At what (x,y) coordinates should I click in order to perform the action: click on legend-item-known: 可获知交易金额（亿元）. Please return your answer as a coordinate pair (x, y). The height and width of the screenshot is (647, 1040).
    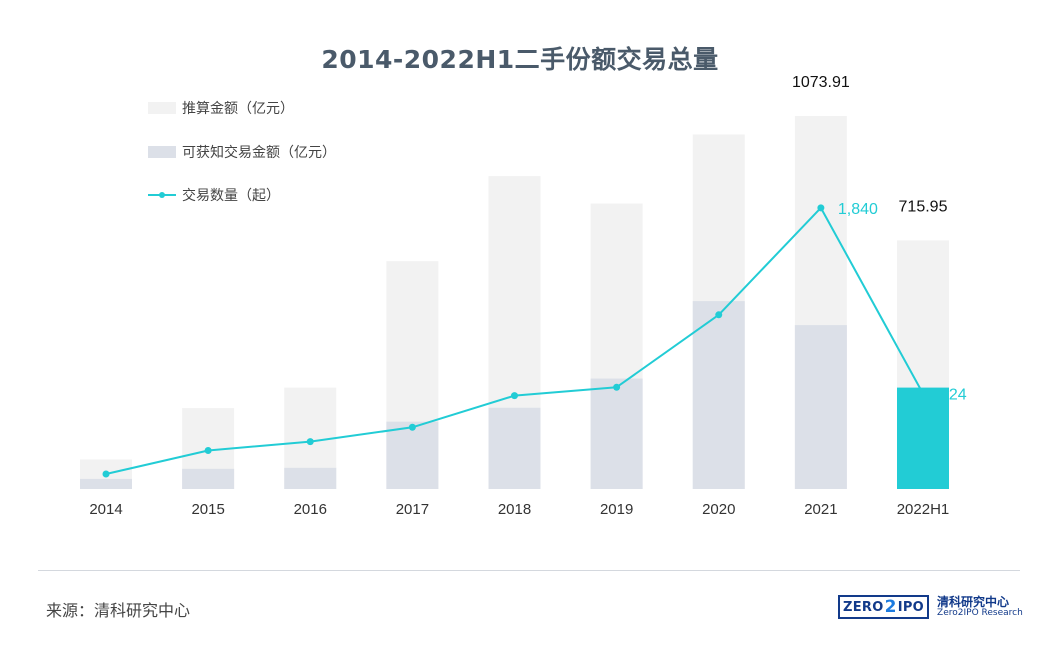
    Looking at the image, I should click on (242, 152).